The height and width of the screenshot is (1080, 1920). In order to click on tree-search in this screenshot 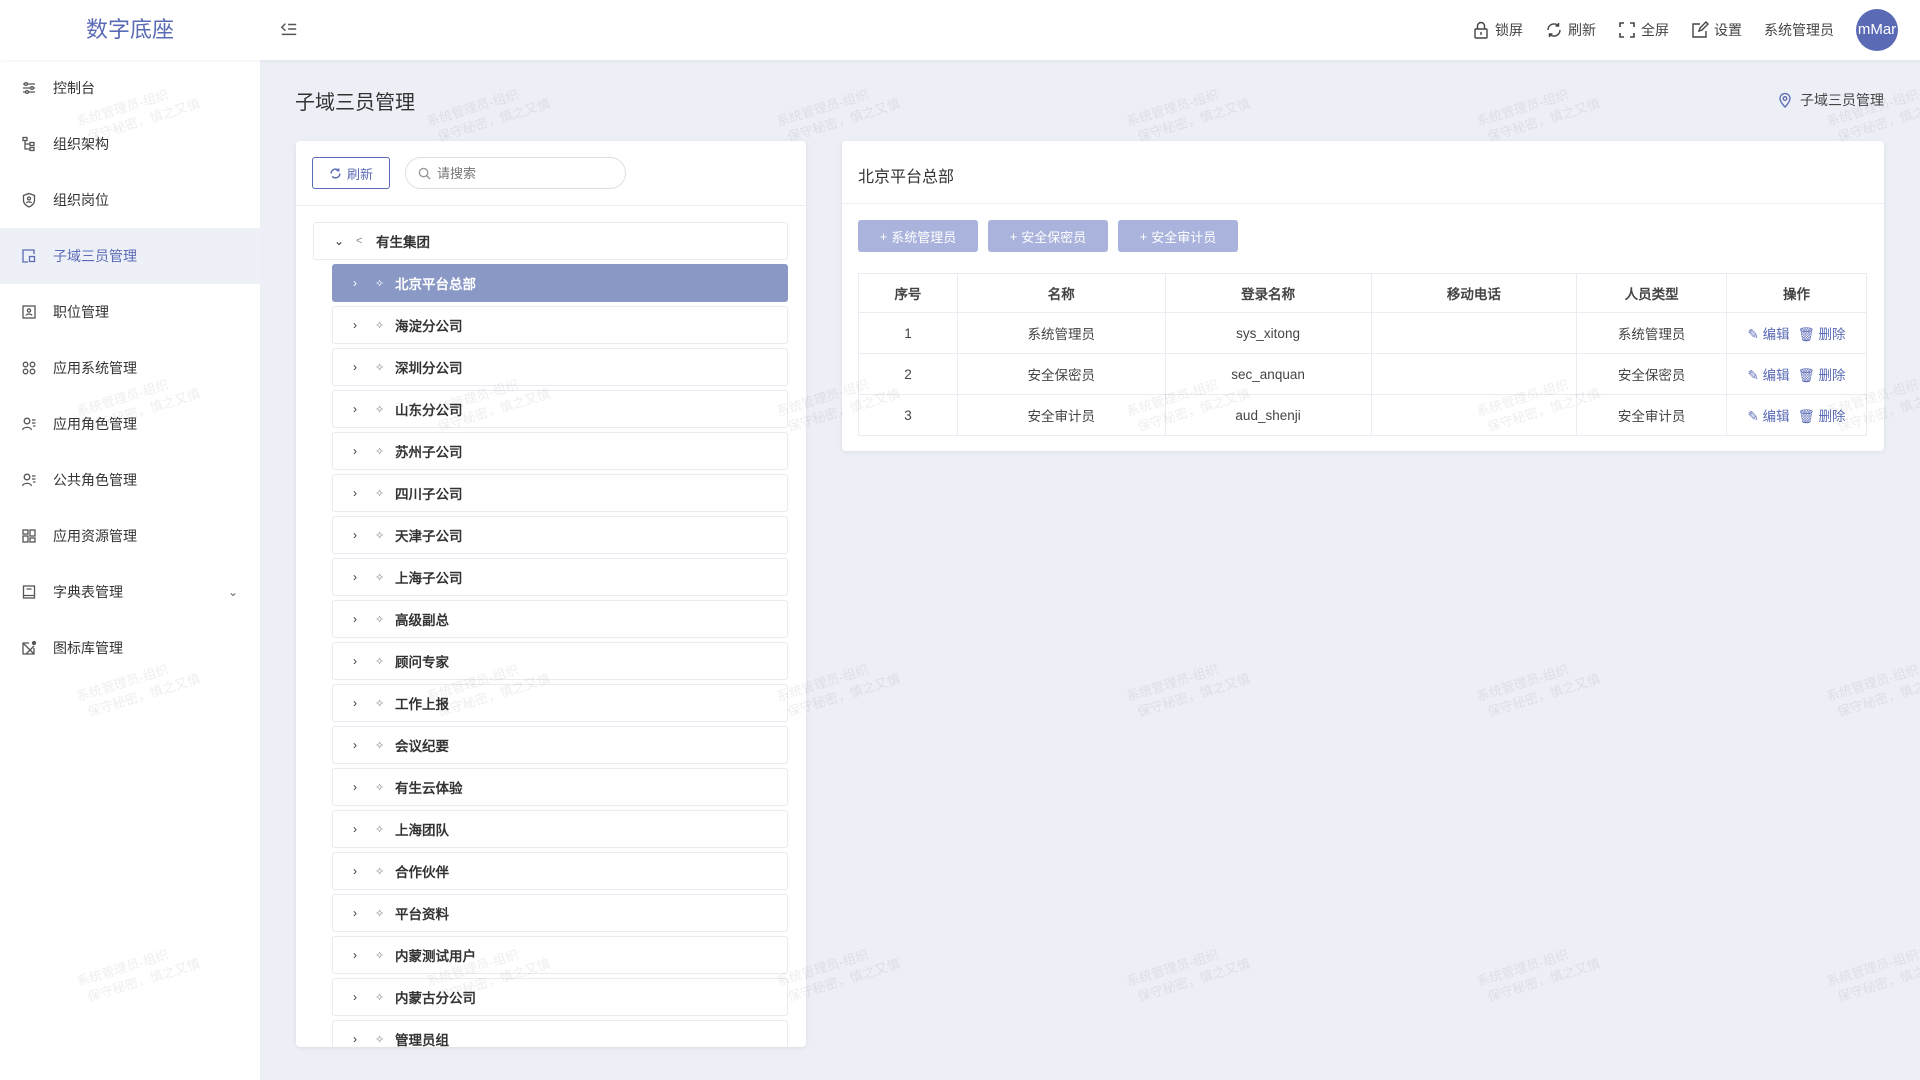, I will do `click(515, 173)`.